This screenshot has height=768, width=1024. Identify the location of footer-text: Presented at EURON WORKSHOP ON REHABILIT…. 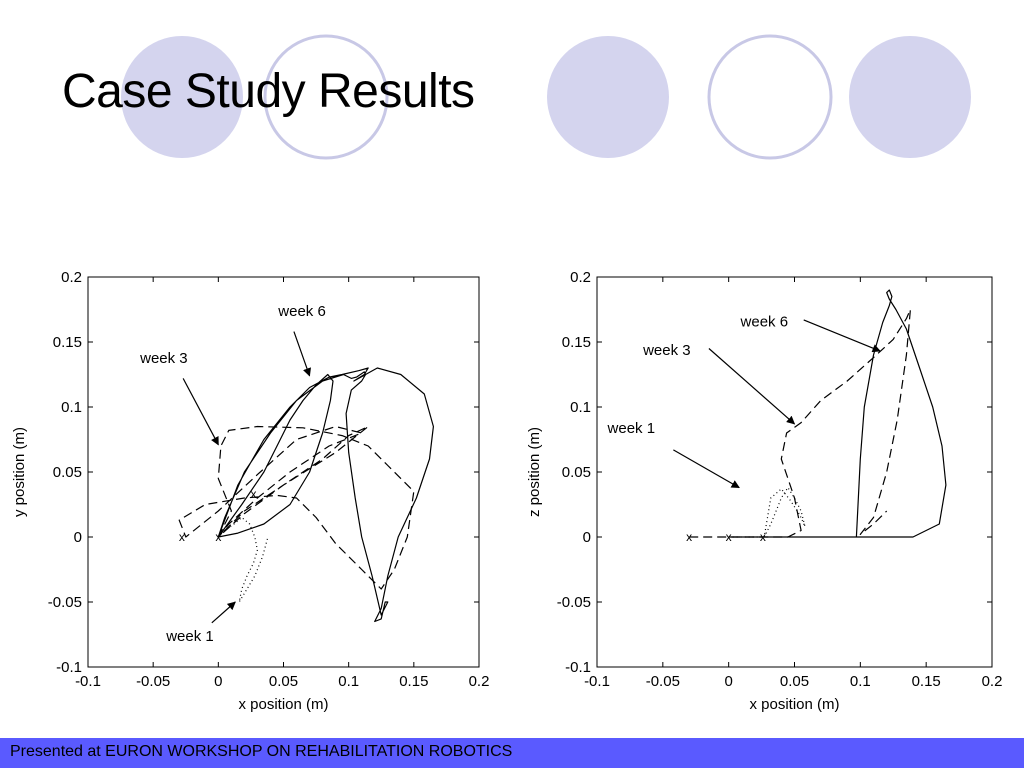
(261, 751).